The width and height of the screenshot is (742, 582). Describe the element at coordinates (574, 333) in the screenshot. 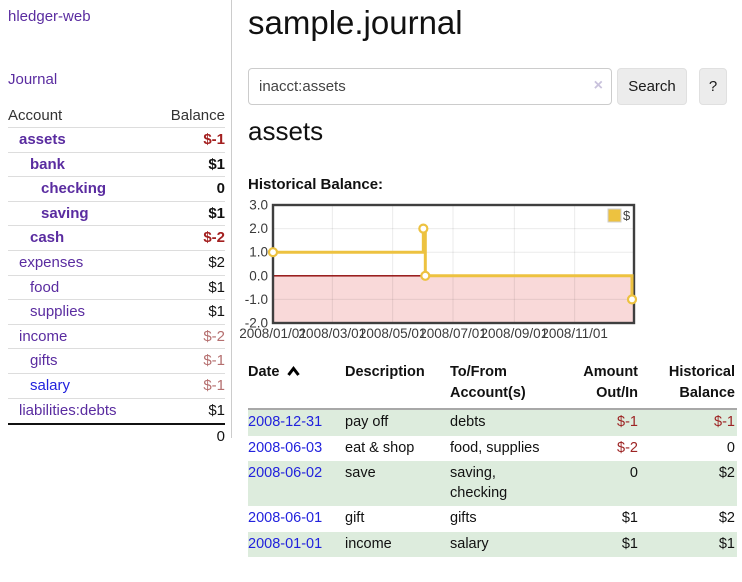

I see `x-tick-label: 2008/11/01` at that location.